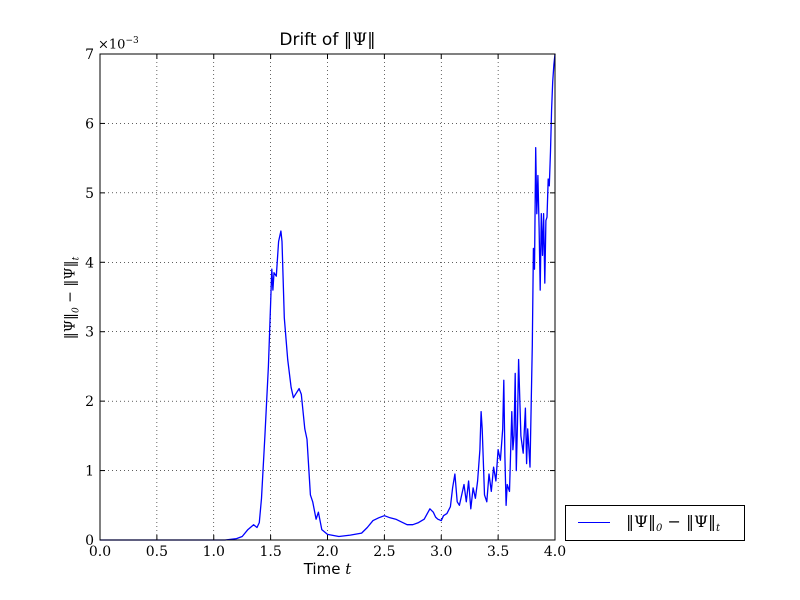 This screenshot has width=800, height=600. Describe the element at coordinates (89, 298) in the screenshot. I see `y-tick-labels: 0 1 2 3 4 5 6 7` at that location.